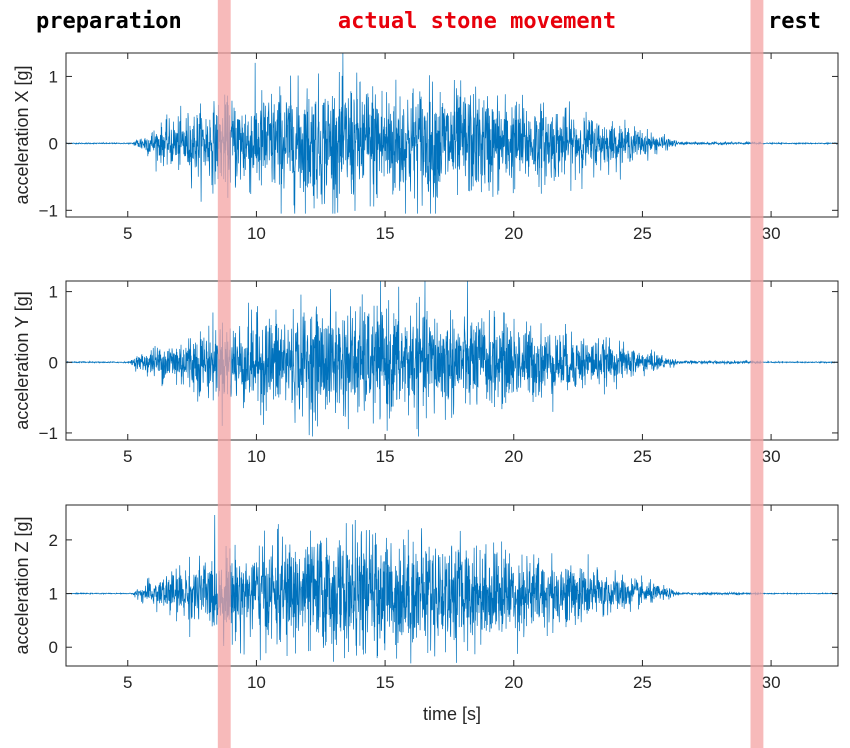 The image size is (850, 748). Describe the element at coordinates (794, 21) in the screenshot. I see `phase-label-rest: rest` at that location.